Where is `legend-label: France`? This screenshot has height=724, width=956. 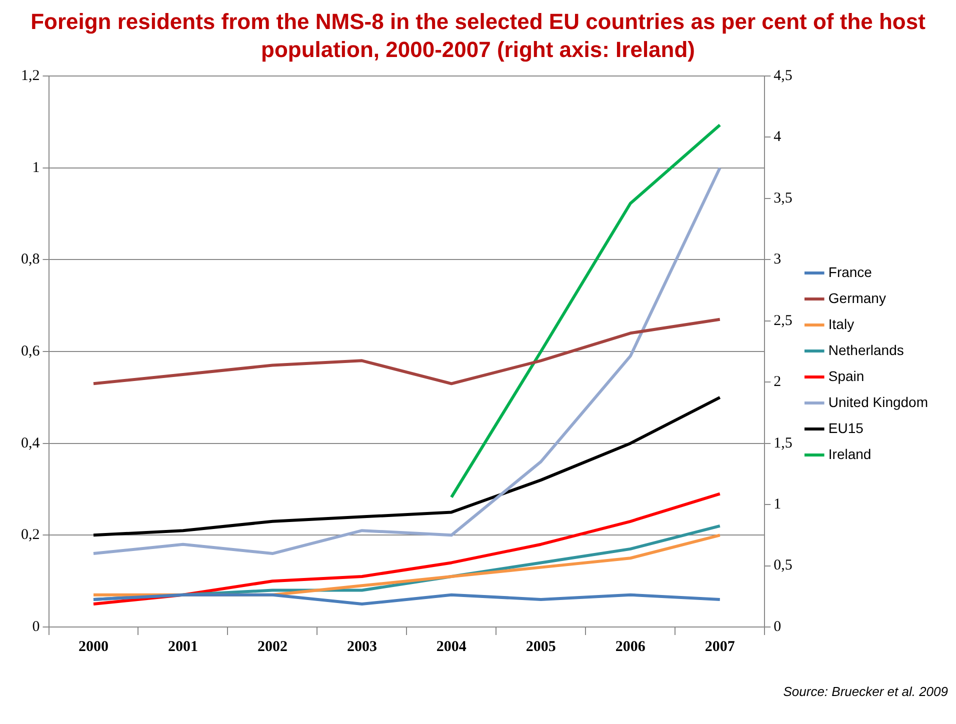 legend-label: France is located at coordinates (850, 272).